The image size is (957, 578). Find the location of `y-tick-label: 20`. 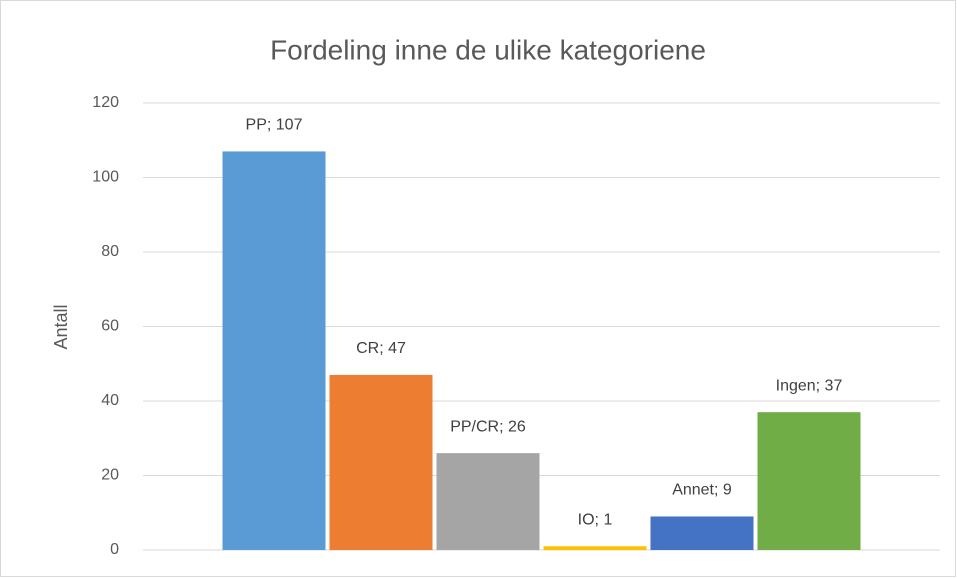

y-tick-label: 20 is located at coordinates (110, 475).